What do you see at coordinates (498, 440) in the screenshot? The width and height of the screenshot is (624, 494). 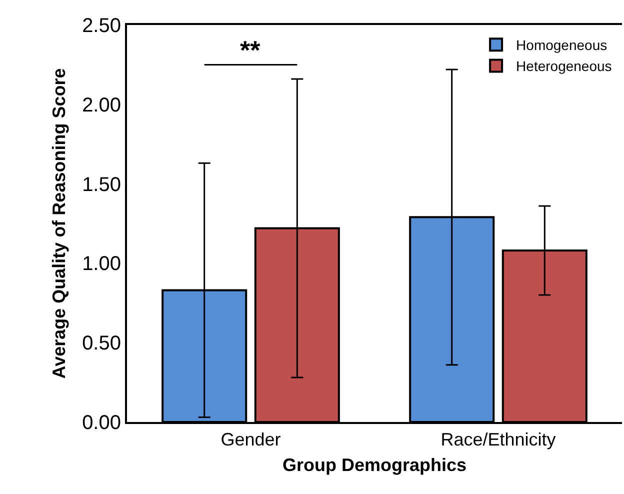 I see `x-tick-label: Race/Ethnicity` at bounding box center [498, 440].